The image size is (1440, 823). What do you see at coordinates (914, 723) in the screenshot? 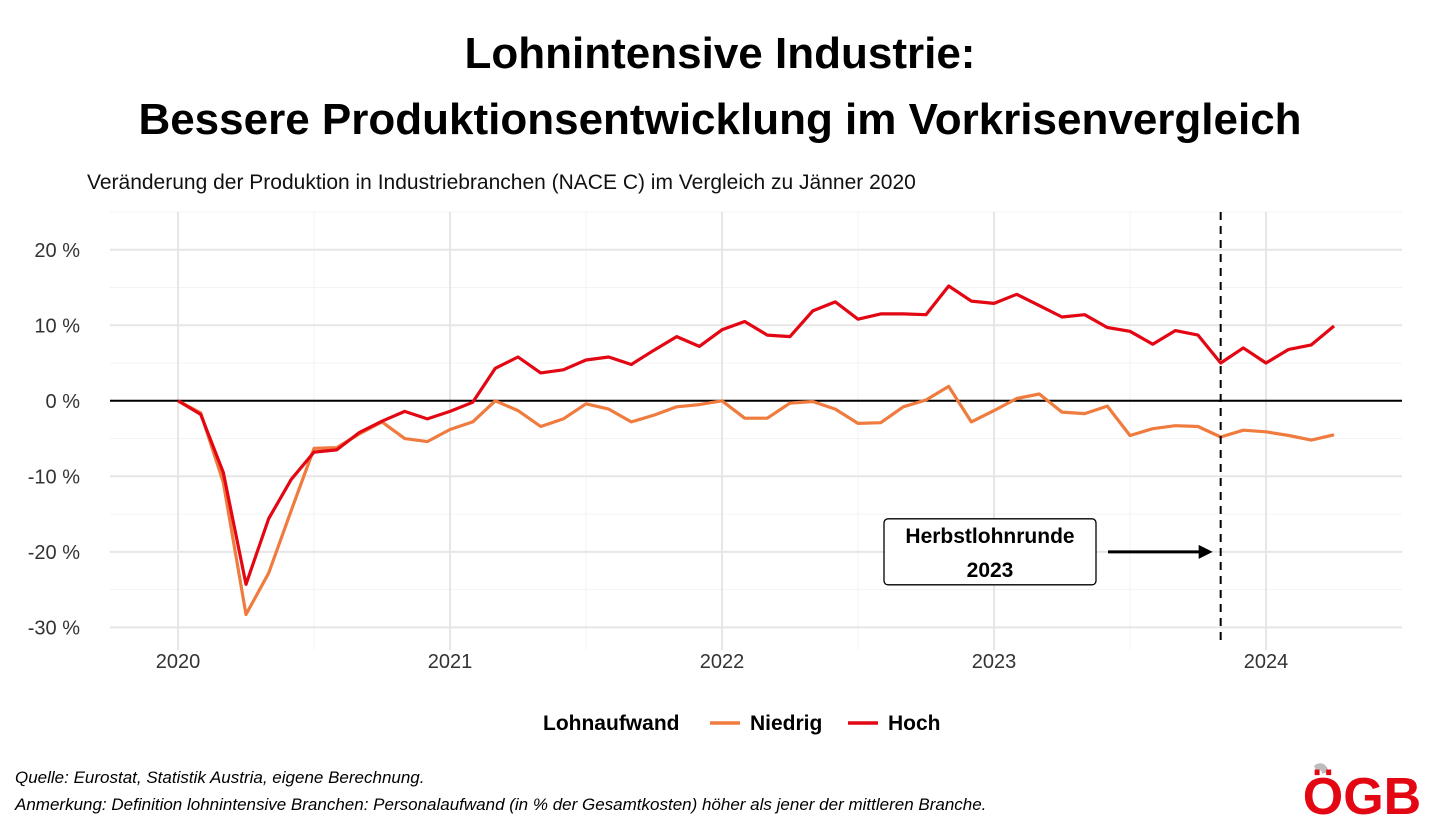
I see `legend-label-hoch: Hoch` at bounding box center [914, 723].